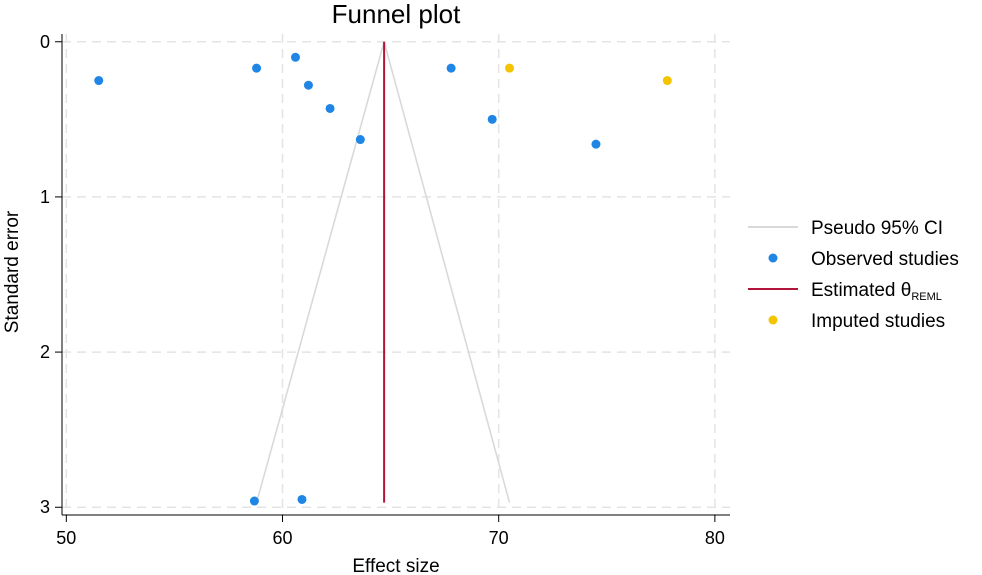 Image resolution: width=982 pixels, height=575 pixels. What do you see at coordinates (396, 14) in the screenshot?
I see `chart-title: Funnel plot` at bounding box center [396, 14].